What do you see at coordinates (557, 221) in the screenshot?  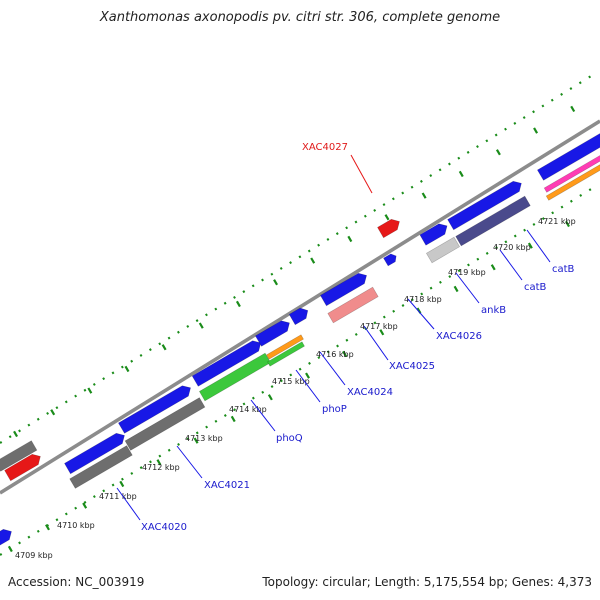 I see `kbp-tick-label: 4721 kbp` at bounding box center [557, 221].